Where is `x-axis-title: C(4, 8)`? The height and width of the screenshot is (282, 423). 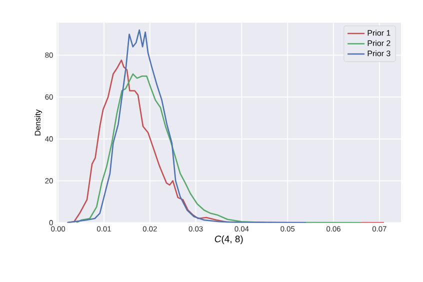
x-axis-title: C(4, 8) is located at coordinates (228, 239).